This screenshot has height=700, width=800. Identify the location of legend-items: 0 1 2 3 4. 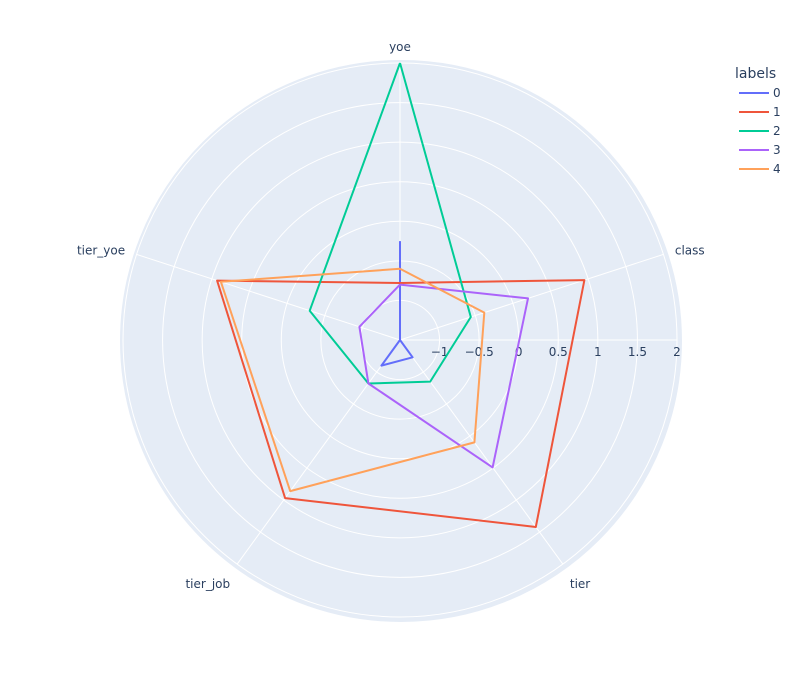
(760, 131).